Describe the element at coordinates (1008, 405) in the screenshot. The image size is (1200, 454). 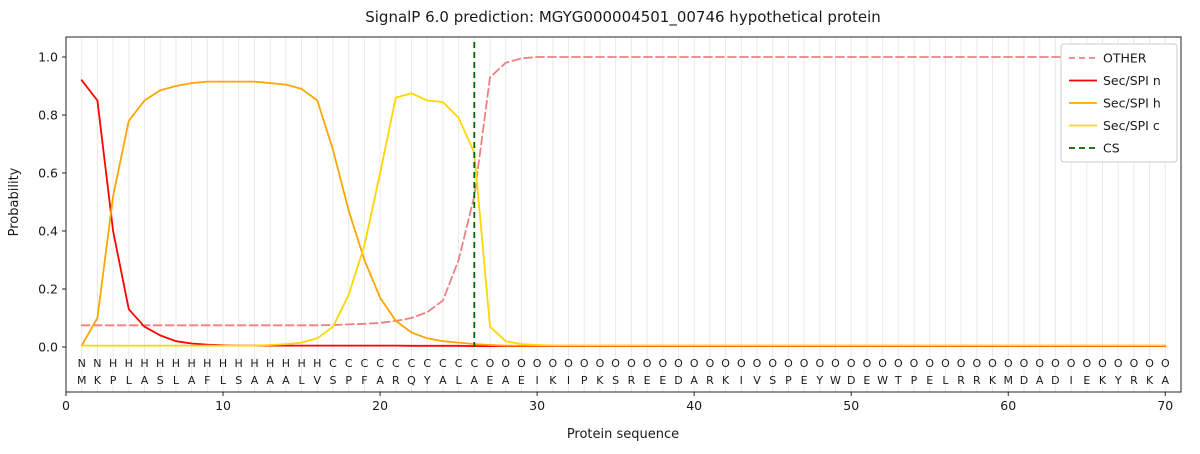
I see `x-tick-label: 60` at that location.